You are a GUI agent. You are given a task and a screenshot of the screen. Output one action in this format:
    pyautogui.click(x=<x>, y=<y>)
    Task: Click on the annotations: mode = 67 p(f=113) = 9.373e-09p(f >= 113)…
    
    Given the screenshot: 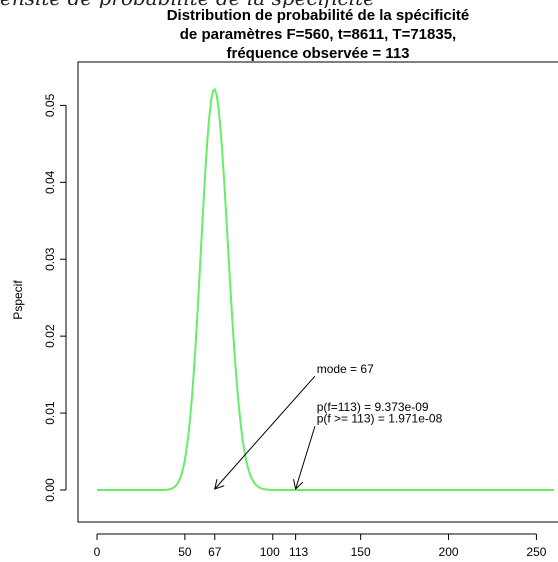 What is the action you would take?
    pyautogui.click(x=329, y=425)
    